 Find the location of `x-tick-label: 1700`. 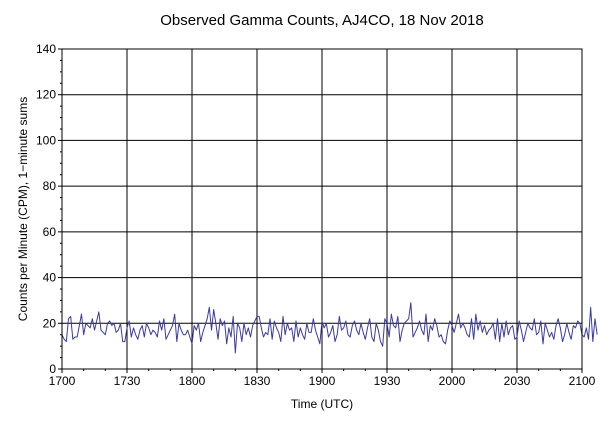

x-tick-label: 1700 is located at coordinates (62, 381).